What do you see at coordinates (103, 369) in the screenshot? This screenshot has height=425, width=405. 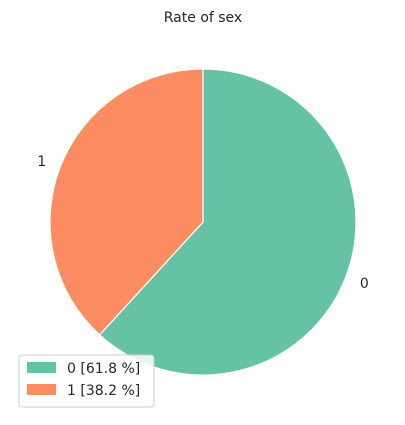 I see `legend-label-0: 0 [61.8 %]` at bounding box center [103, 369].